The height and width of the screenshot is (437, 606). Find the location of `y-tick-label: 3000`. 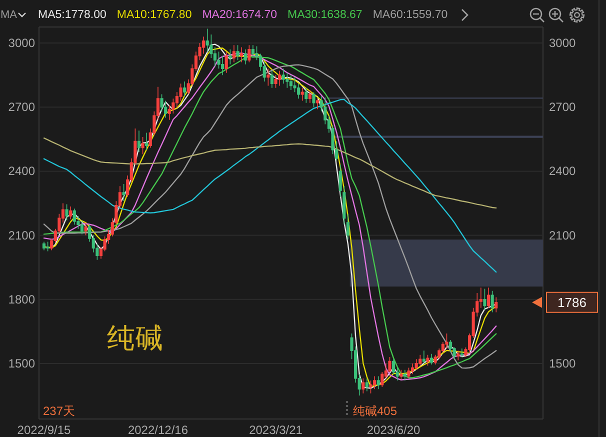

y-tick-label: 3000 is located at coordinates (22, 43).